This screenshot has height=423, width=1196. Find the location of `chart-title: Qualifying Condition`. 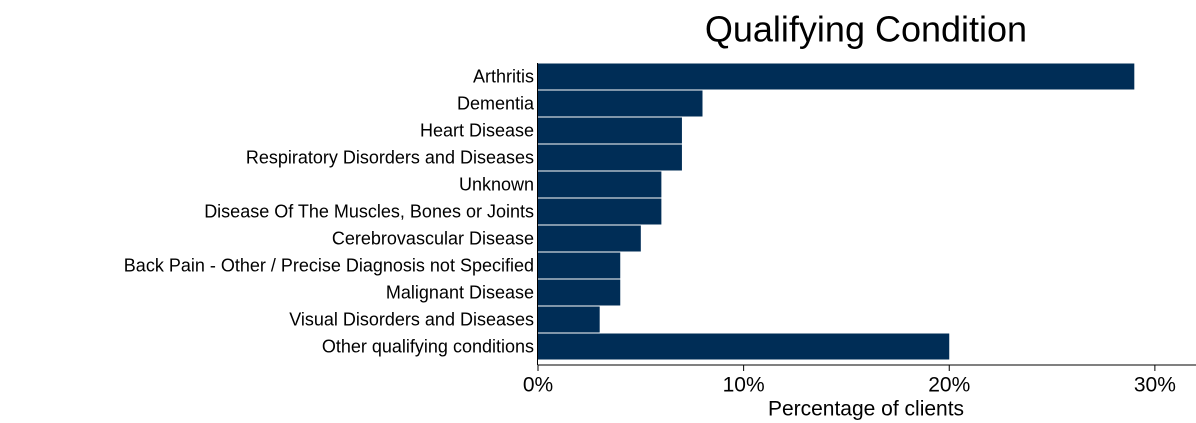

chart-title: Qualifying Condition is located at coordinates (866, 29).